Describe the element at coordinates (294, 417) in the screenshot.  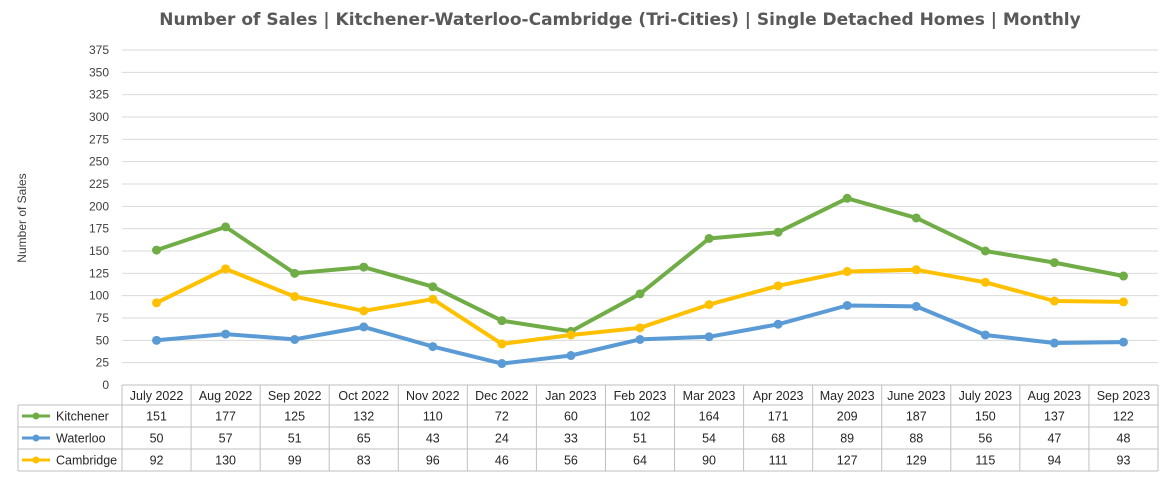
I see `kitchener-table-value: 125` at that location.